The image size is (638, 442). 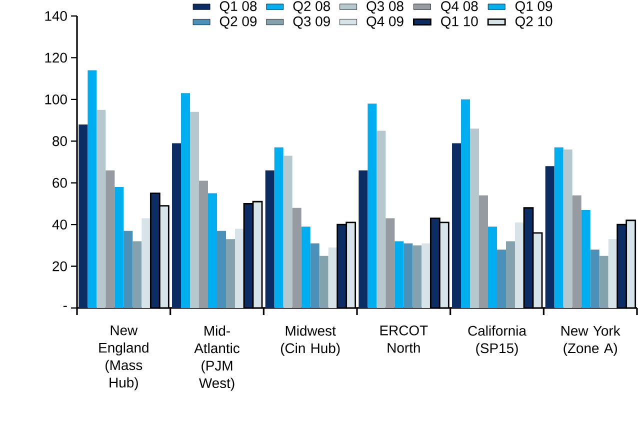 What do you see at coordinates (497, 341) in the screenshot?
I see `x-tick-label: California (SP15)` at bounding box center [497, 341].